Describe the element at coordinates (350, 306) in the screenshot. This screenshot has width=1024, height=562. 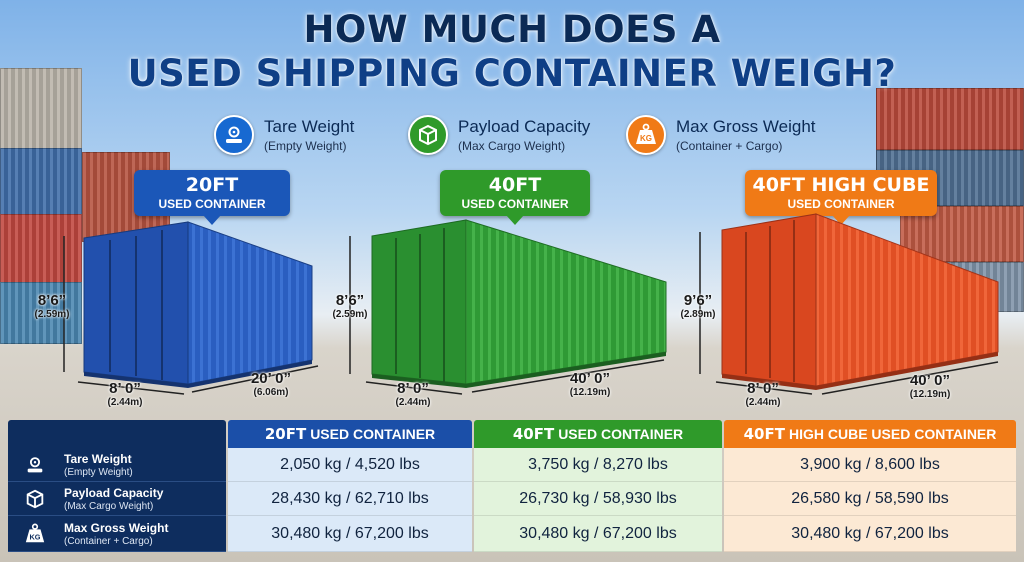
I see `dim-height-40ft: 8’6” (2.59m)` at that location.